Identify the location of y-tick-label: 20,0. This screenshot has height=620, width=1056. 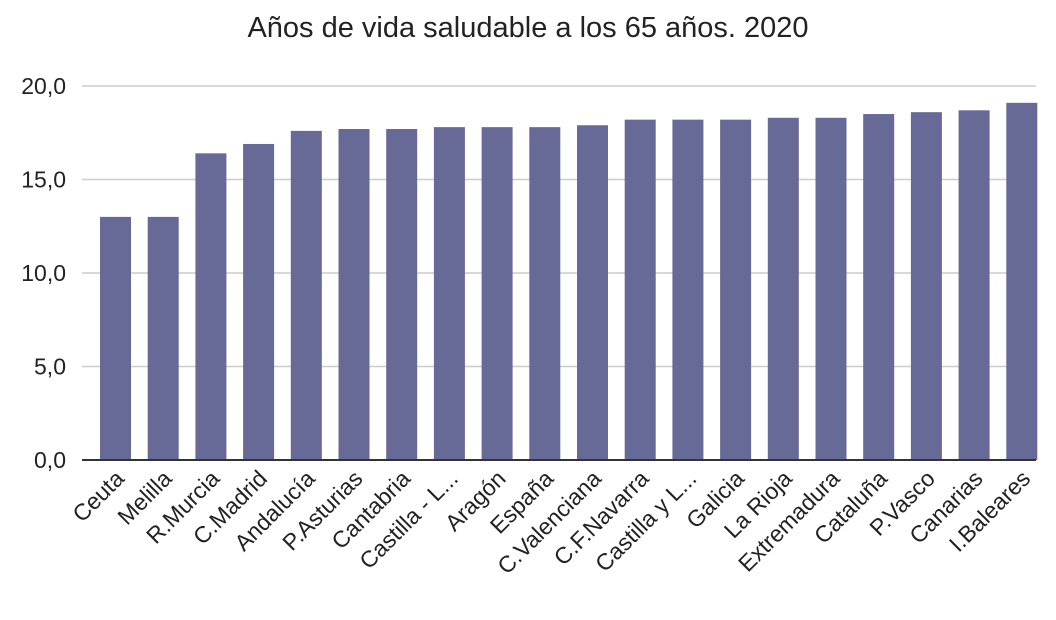
(43, 86).